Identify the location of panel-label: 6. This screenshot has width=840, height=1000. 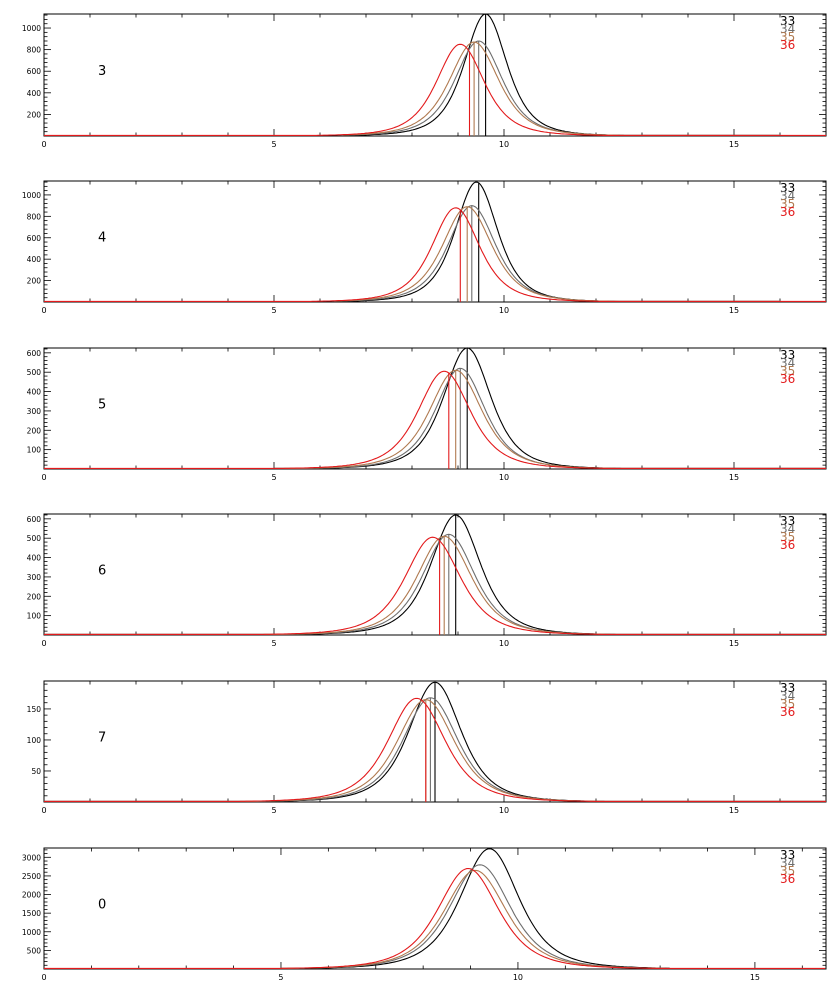
(102, 571).